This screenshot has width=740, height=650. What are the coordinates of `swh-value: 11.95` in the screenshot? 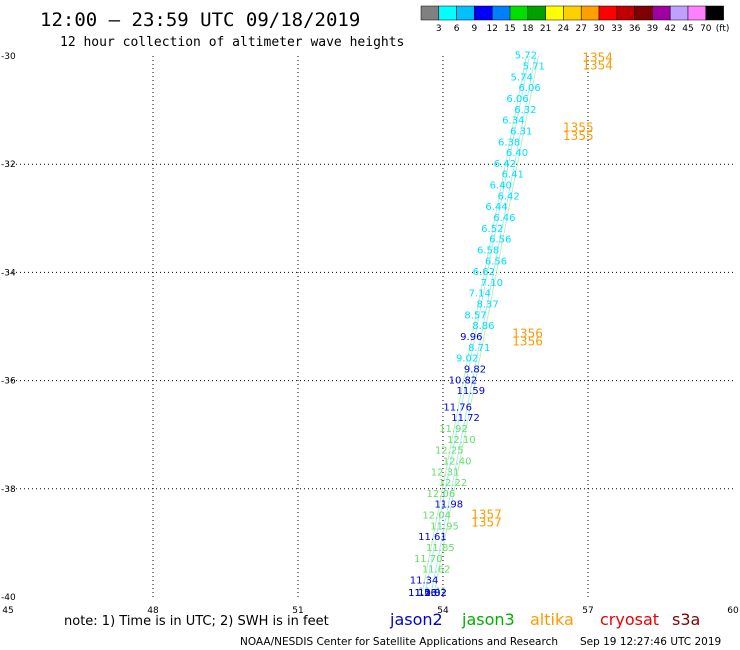 It's located at (444, 526).